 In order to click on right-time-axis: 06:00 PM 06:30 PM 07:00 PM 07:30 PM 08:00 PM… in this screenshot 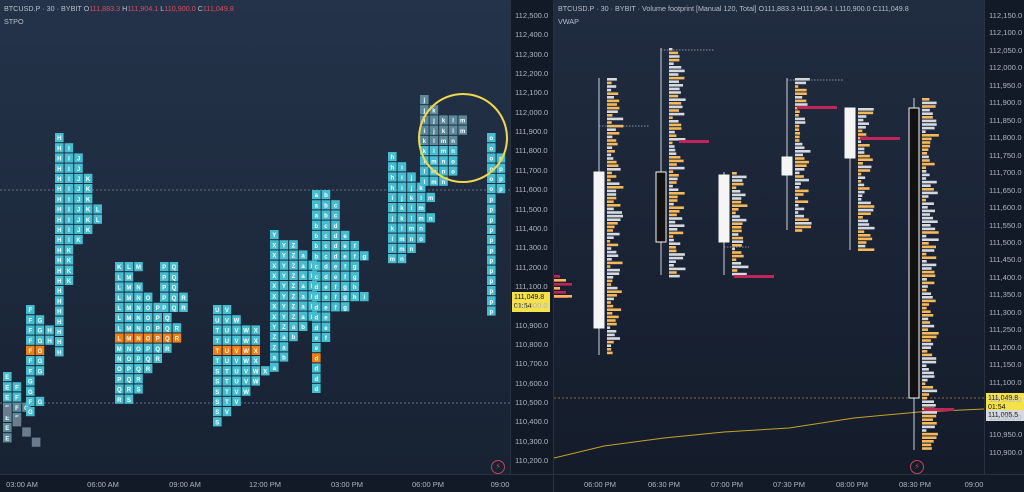, I will do `click(789, 483)`.